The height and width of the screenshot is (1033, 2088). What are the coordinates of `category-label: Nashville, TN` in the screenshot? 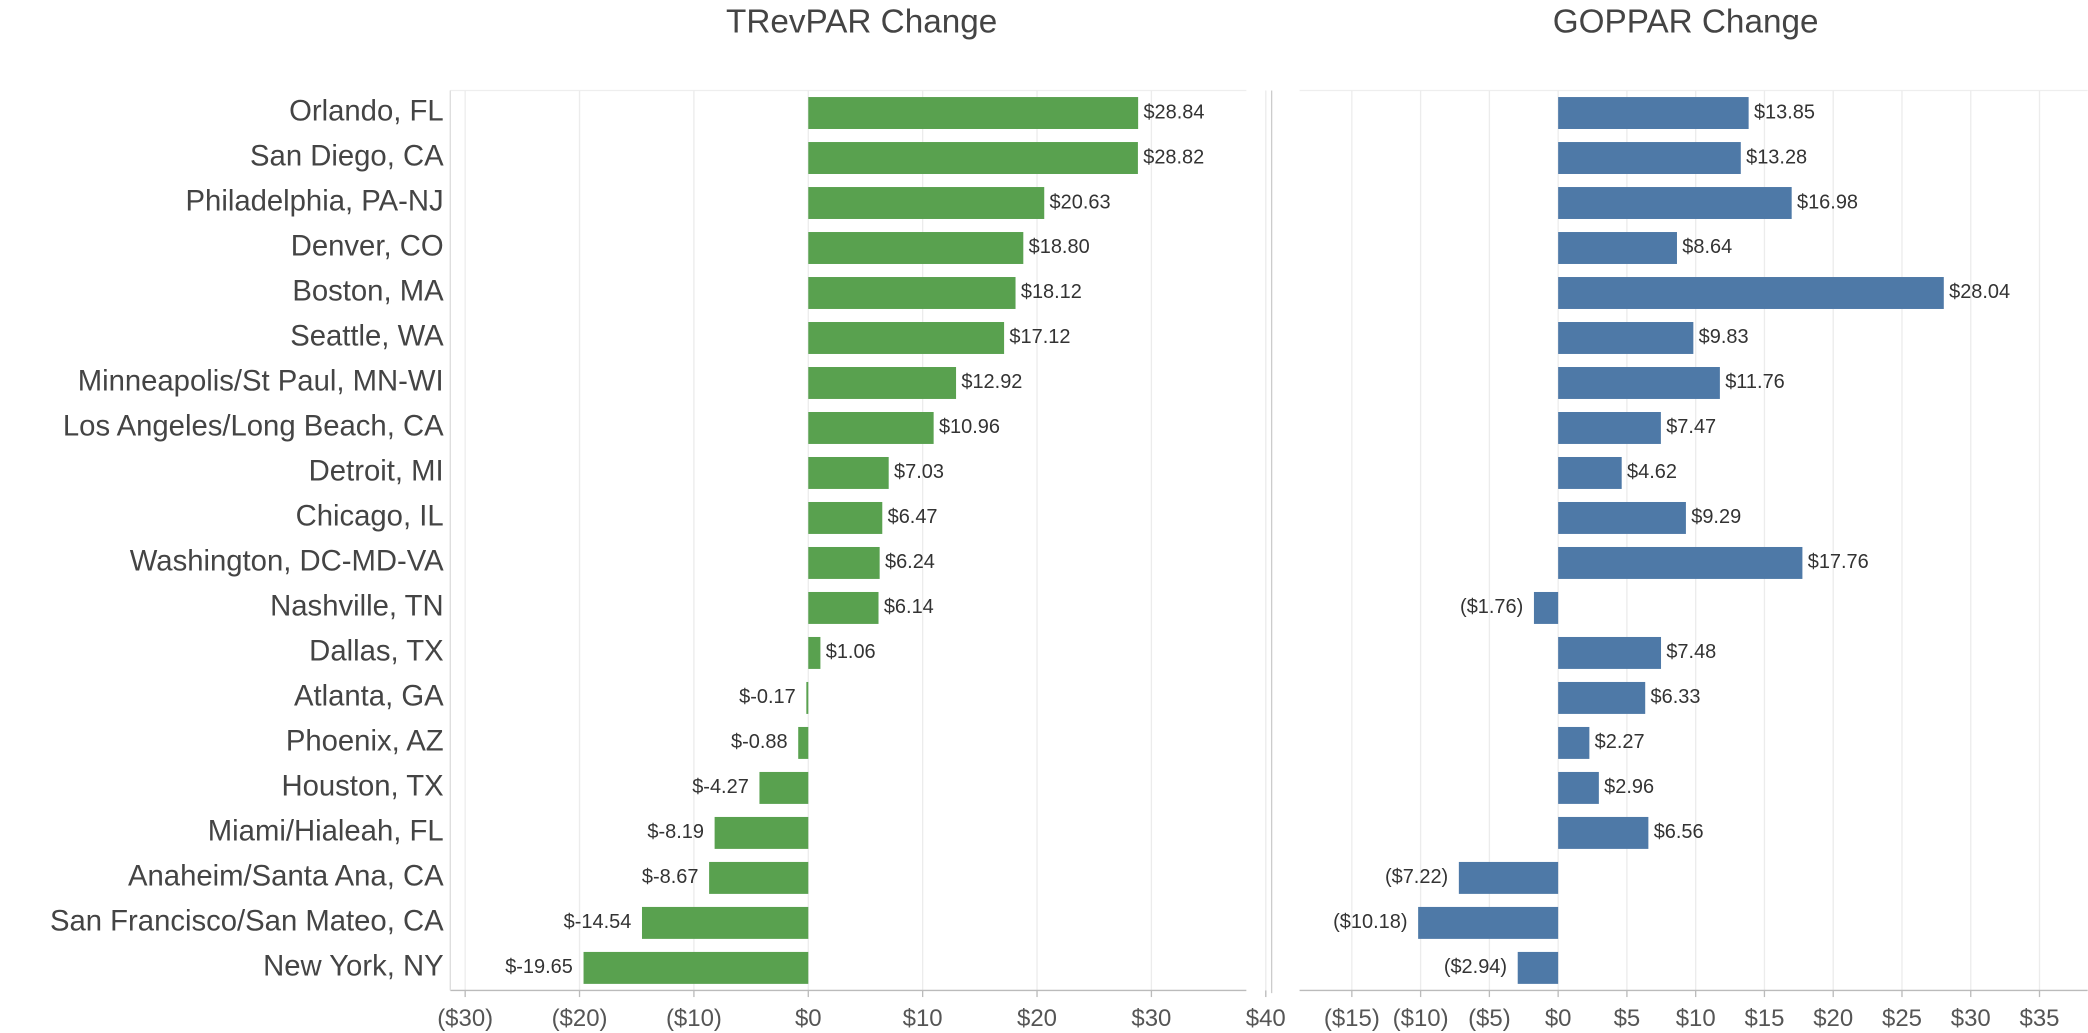 It's located at (356, 606).